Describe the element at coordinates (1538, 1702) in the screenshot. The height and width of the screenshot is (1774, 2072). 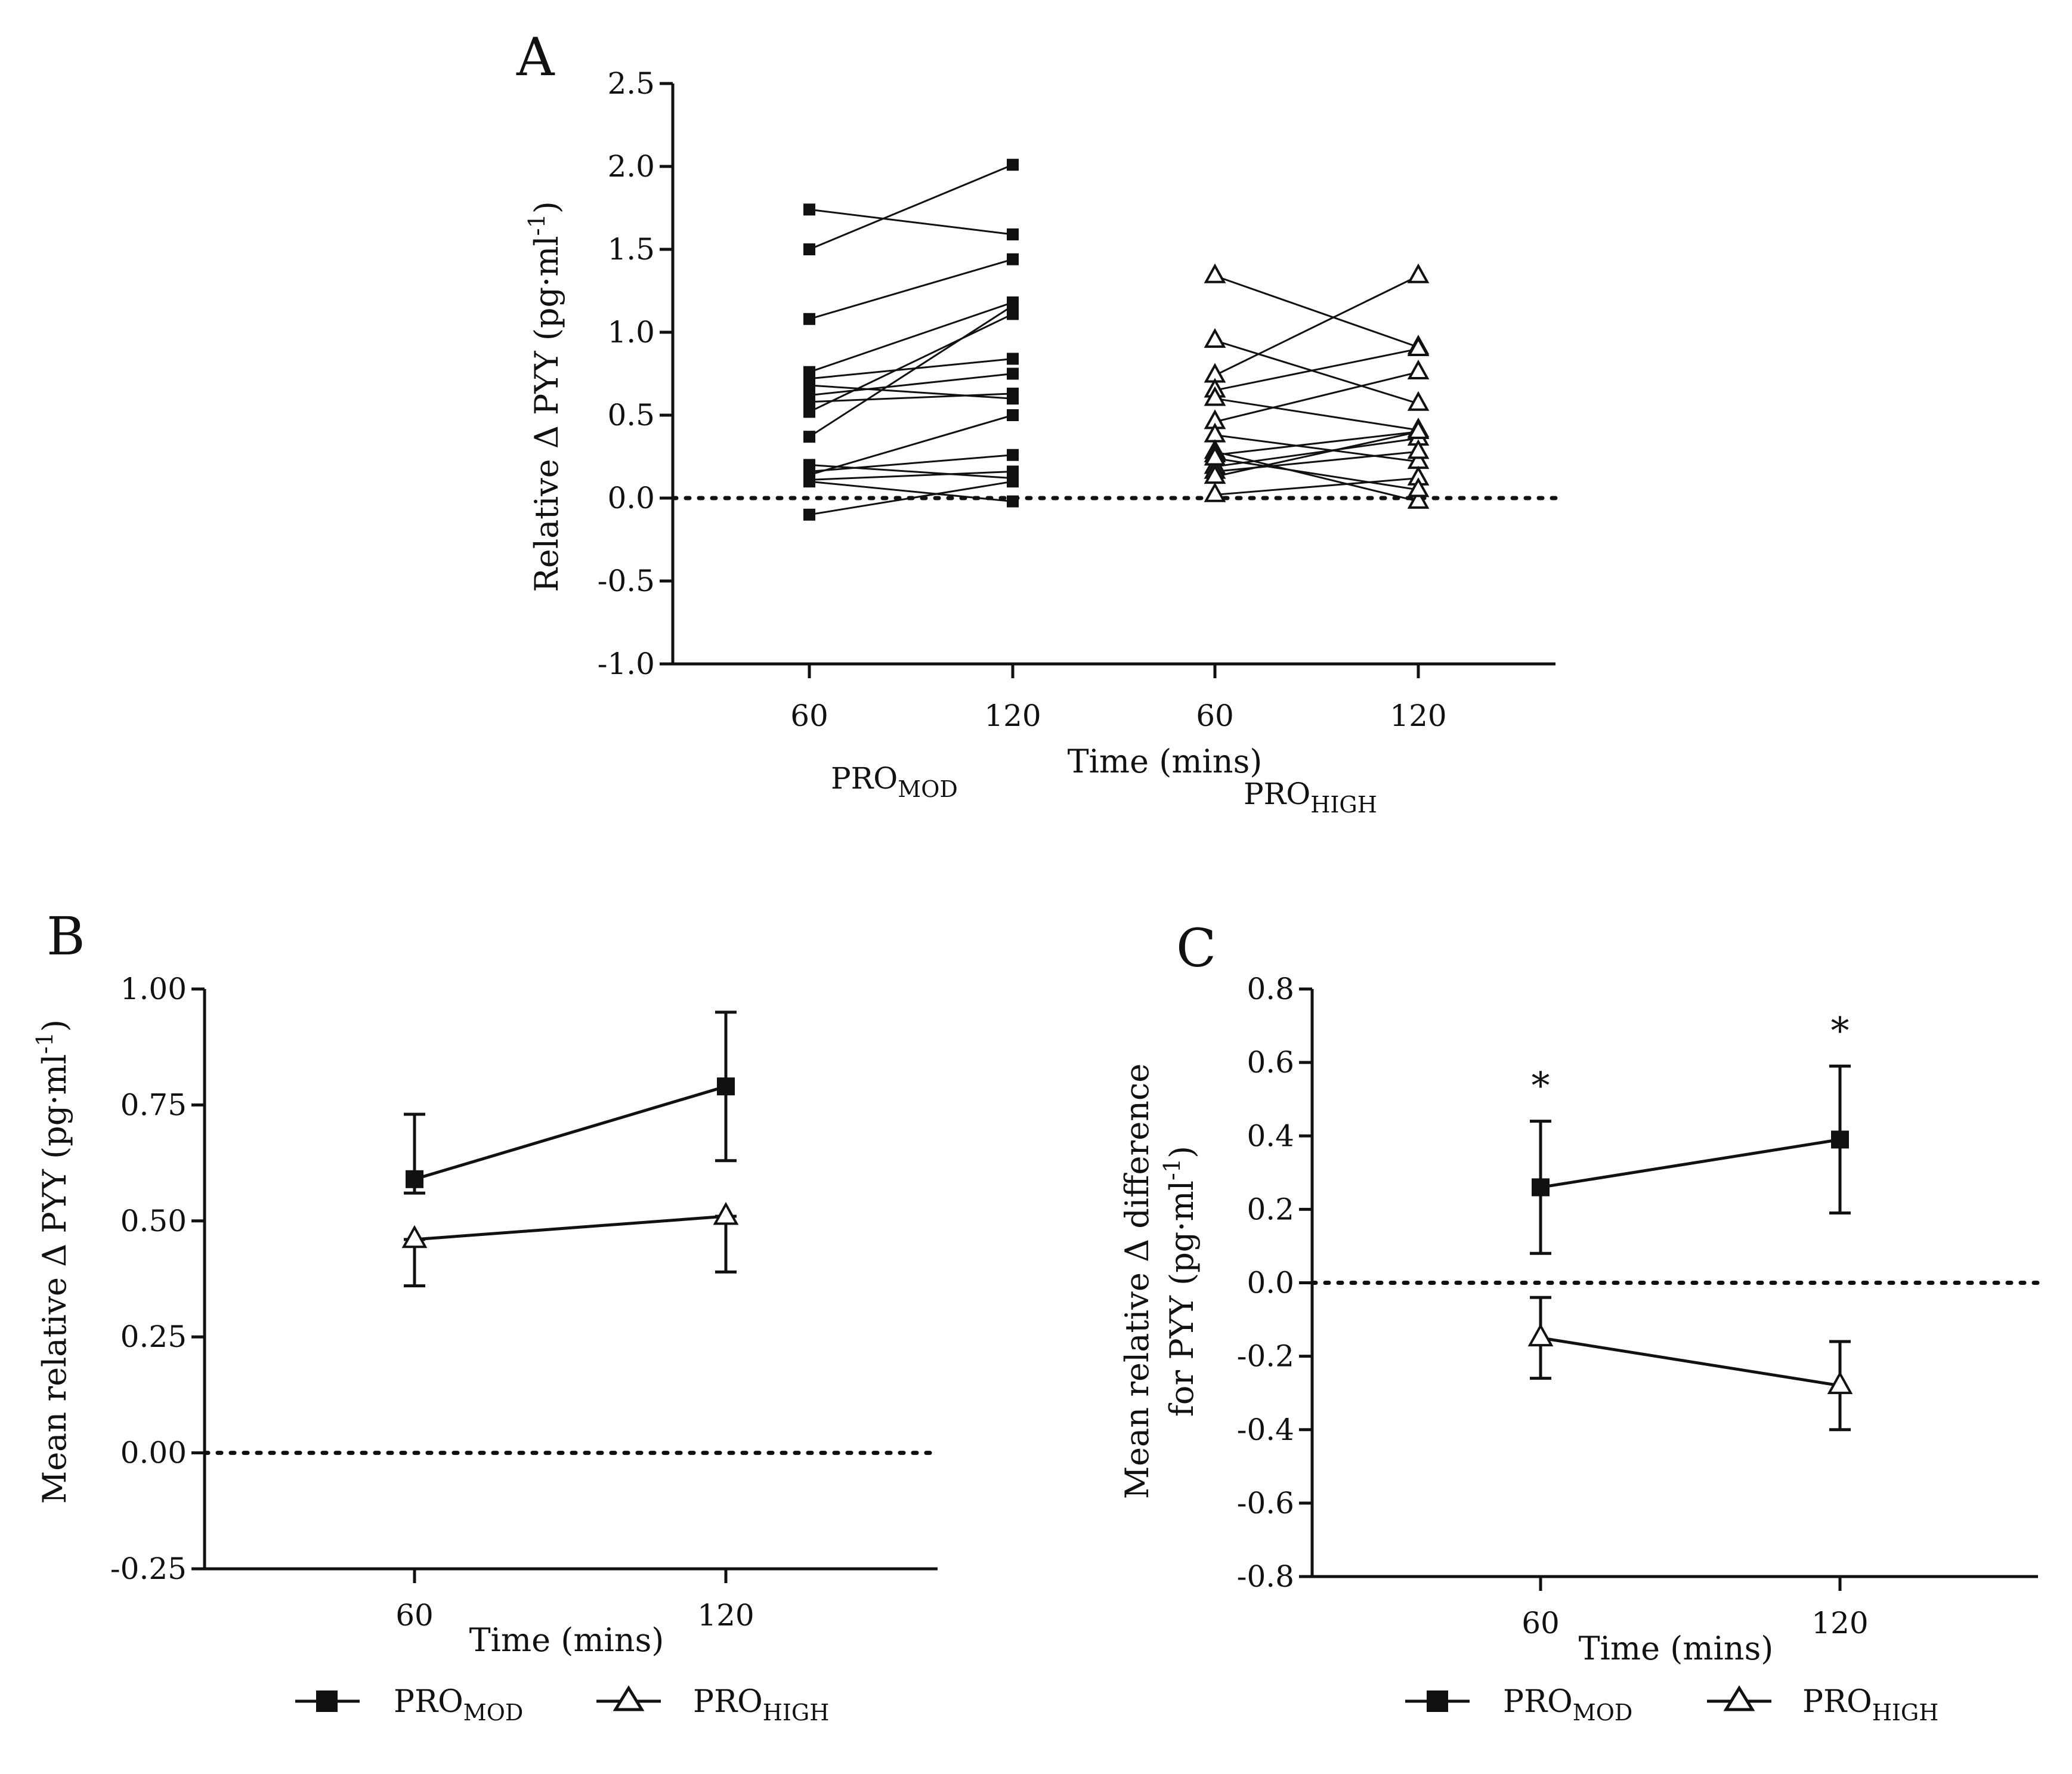
I see `panel-c-legend-mod-base: PRO` at that location.